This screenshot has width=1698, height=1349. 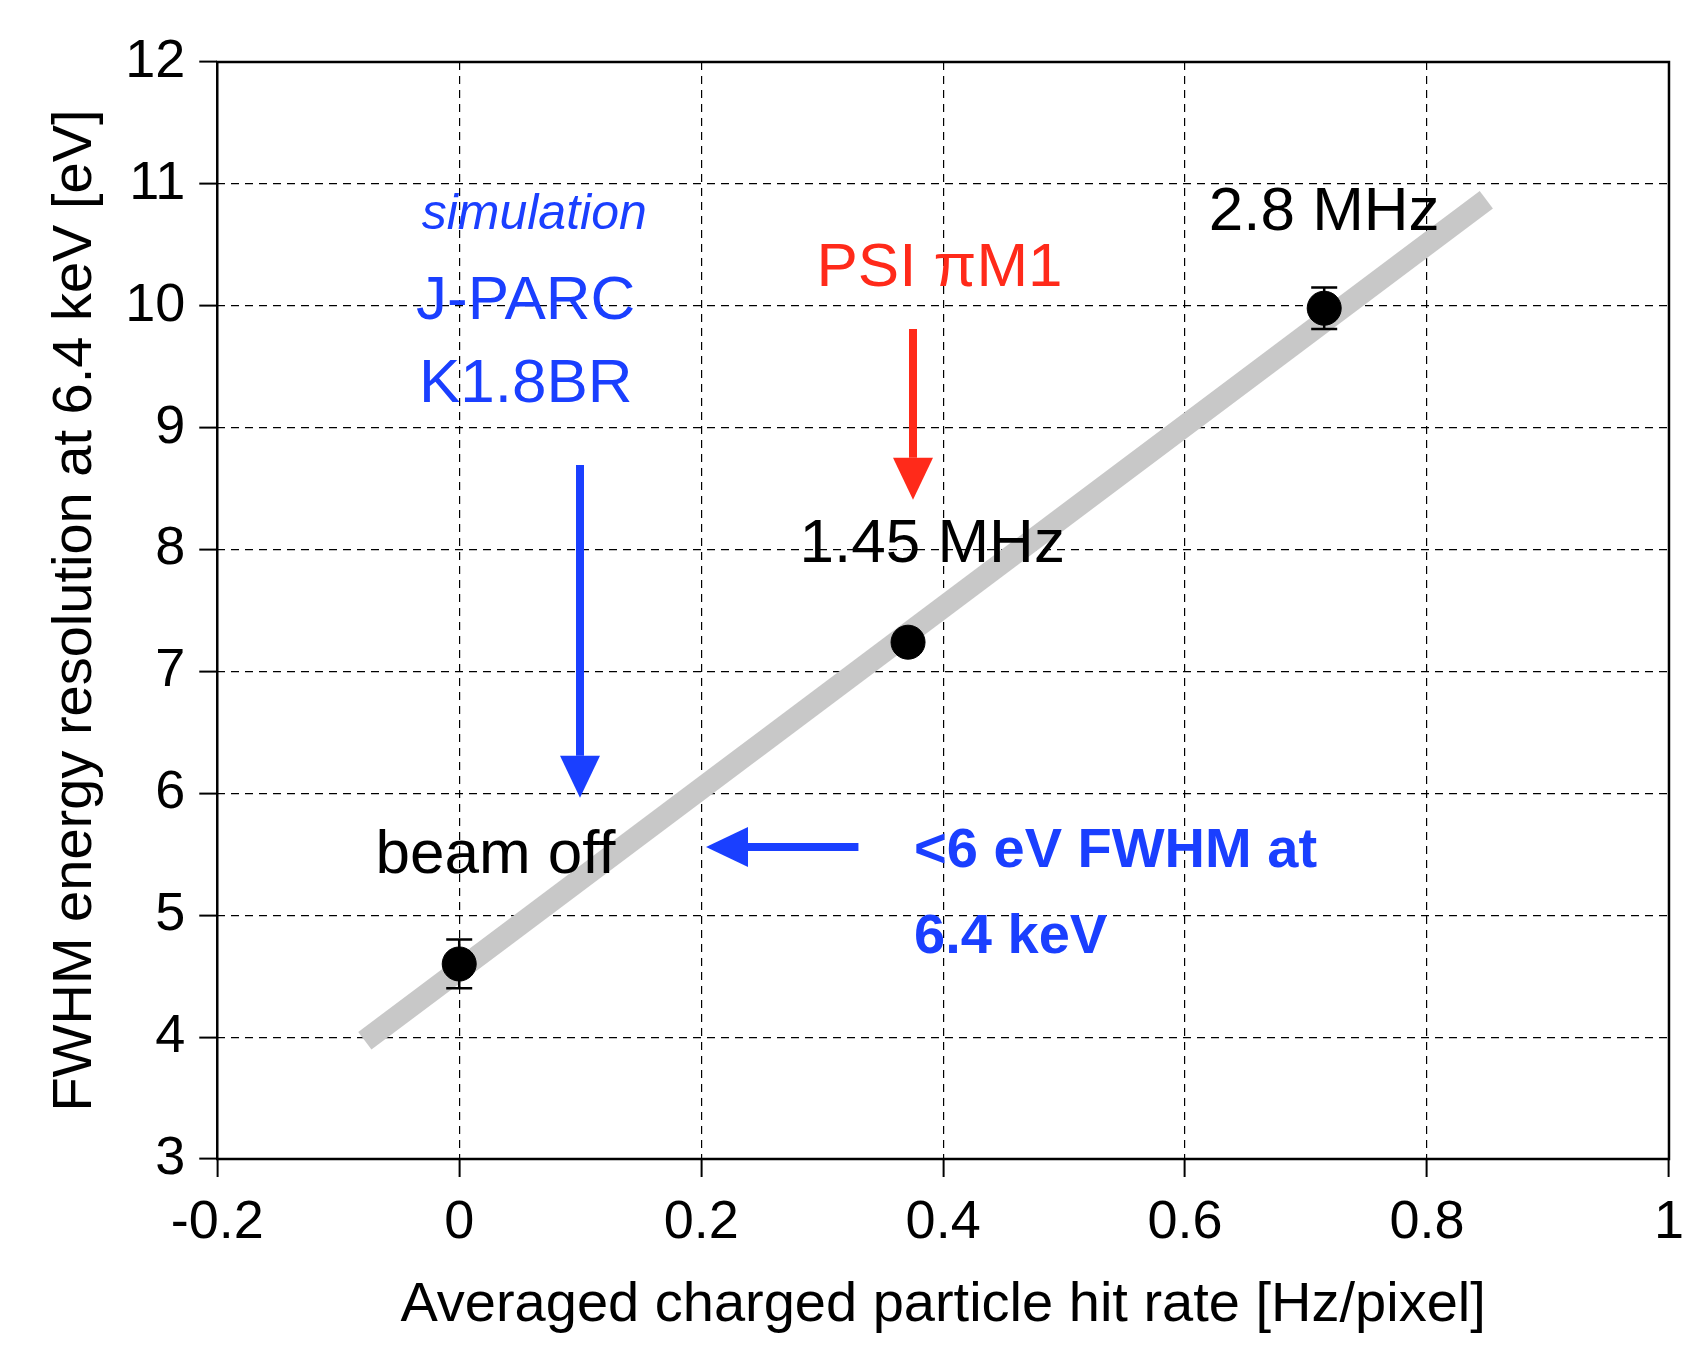 What do you see at coordinates (932, 540) in the screenshot?
I see `annotation: 1.45 MHz` at bounding box center [932, 540].